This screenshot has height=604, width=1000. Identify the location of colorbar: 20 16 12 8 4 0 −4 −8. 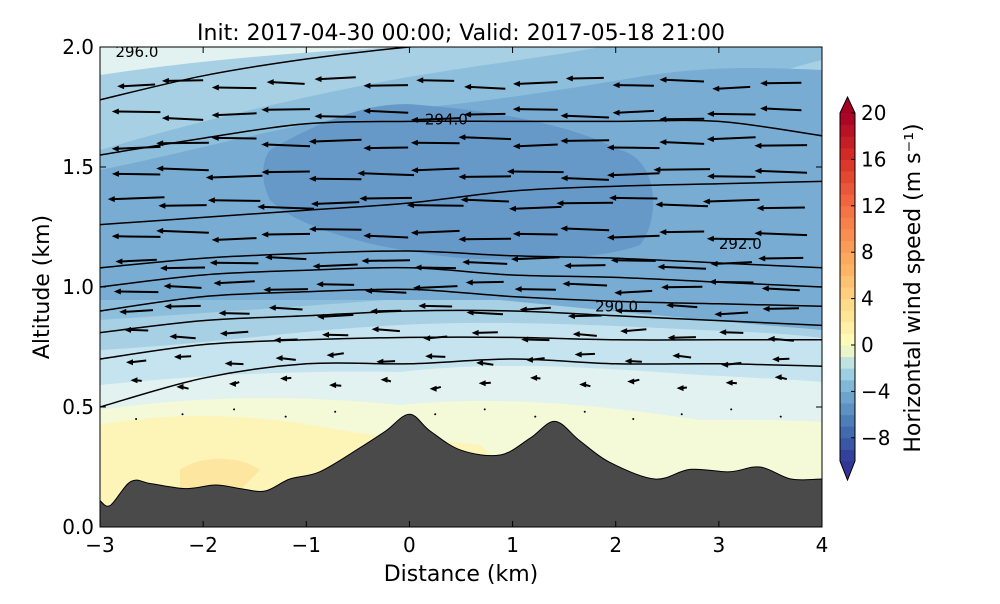
(864, 288).